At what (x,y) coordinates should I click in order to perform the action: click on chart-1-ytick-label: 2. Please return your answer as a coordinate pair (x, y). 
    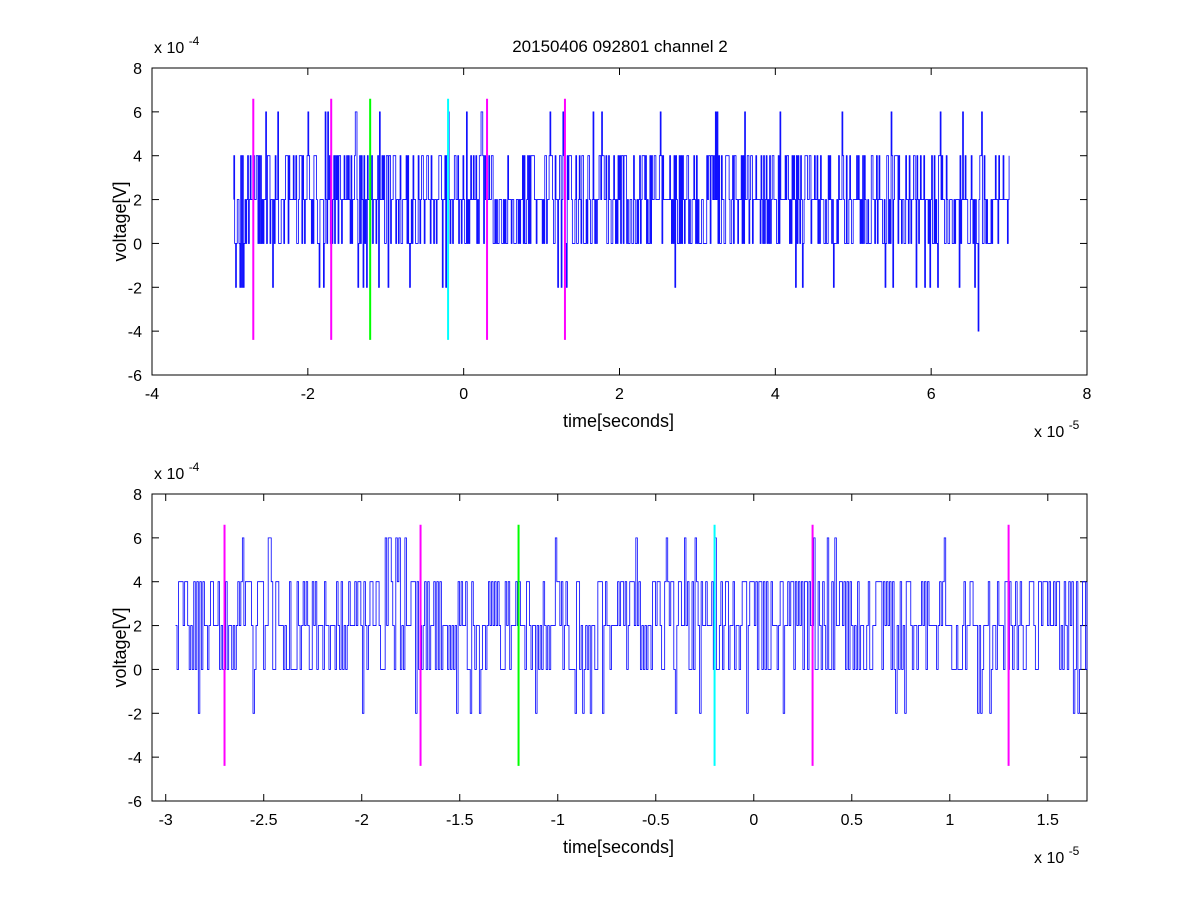
    Looking at the image, I should click on (137, 627).